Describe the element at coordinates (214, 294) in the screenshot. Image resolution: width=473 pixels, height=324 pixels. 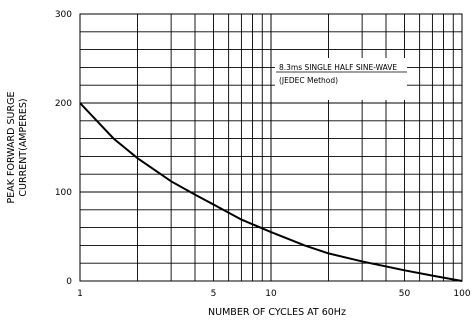
I see `x-tick-label: 5` at that location.